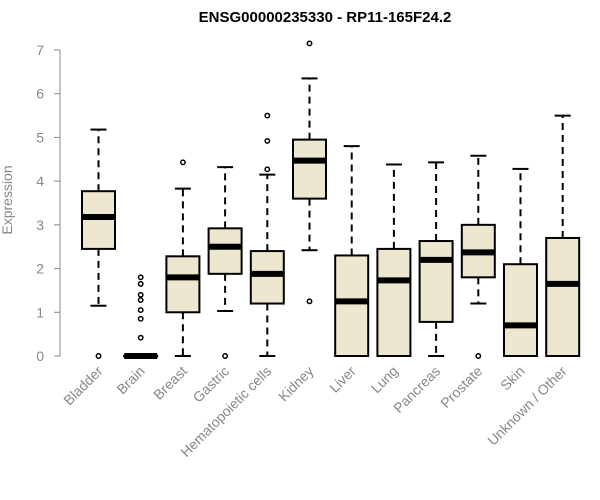 The width and height of the screenshot is (600, 500). Describe the element at coordinates (40, 312) in the screenshot. I see `y-tick-label: 1` at that location.